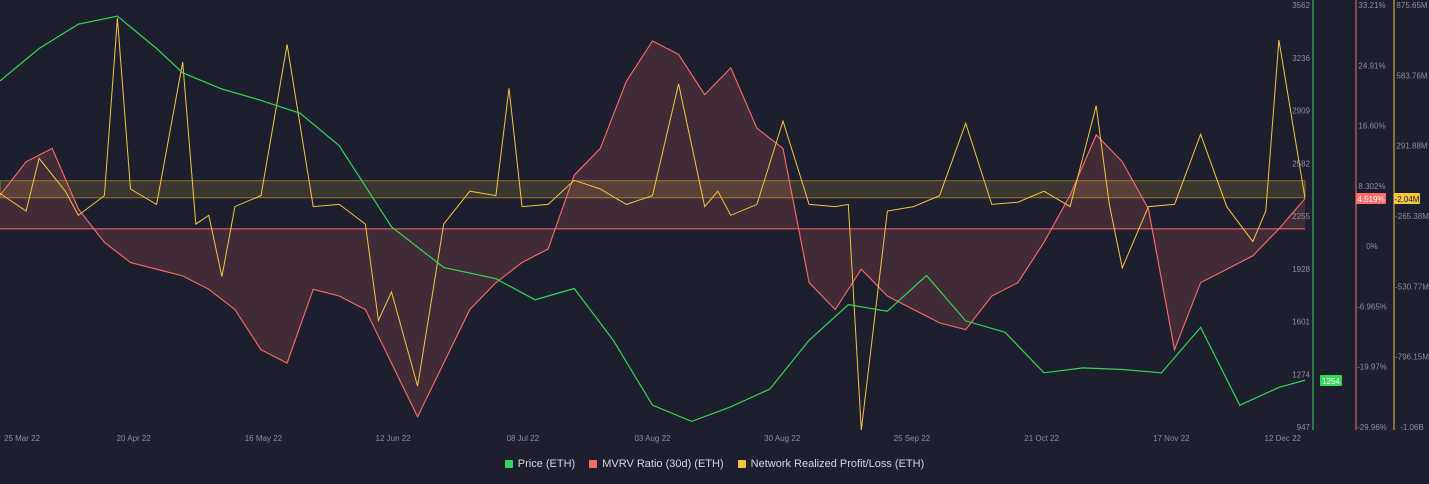 The image size is (1429, 484). I want to click on mvrv-ticks-label: -19.97%, so click(1372, 367).